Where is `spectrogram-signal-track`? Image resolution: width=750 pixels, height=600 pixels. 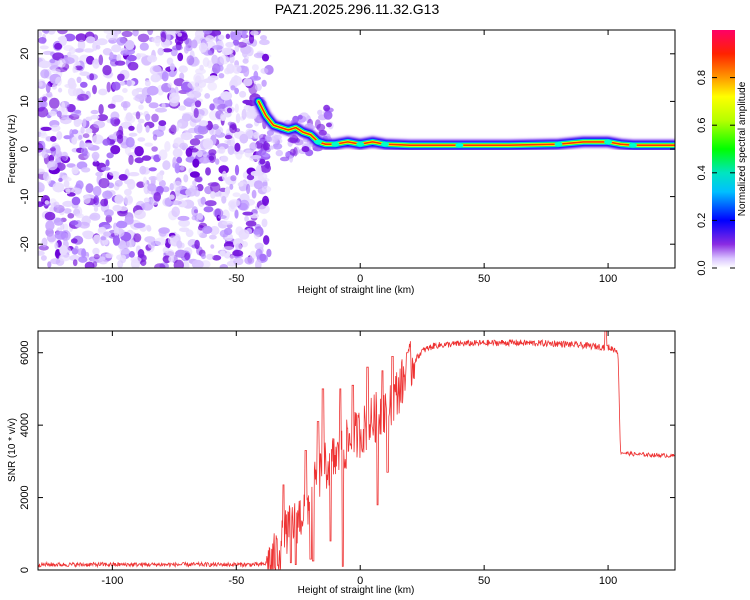 spectrogram-signal-track is located at coordinates (463, 123).